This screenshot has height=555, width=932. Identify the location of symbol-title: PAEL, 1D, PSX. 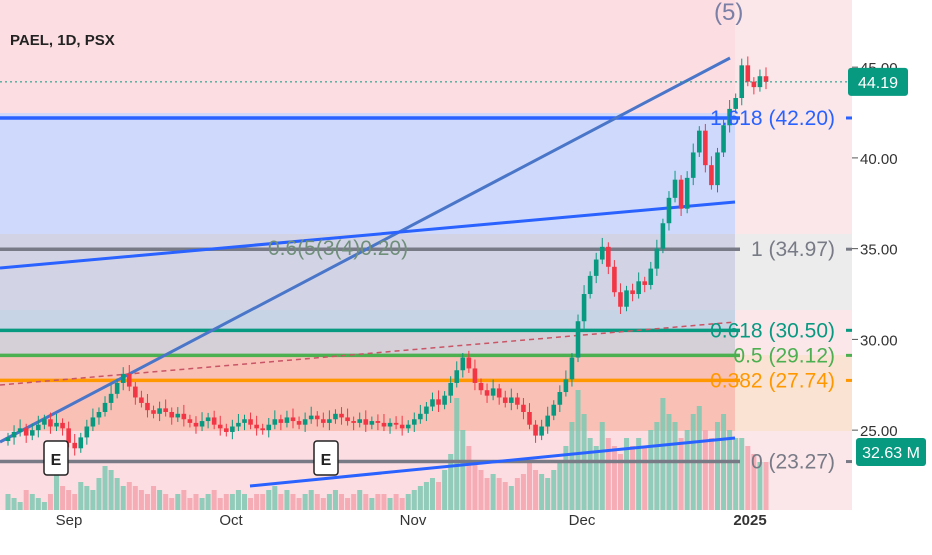
(62, 40).